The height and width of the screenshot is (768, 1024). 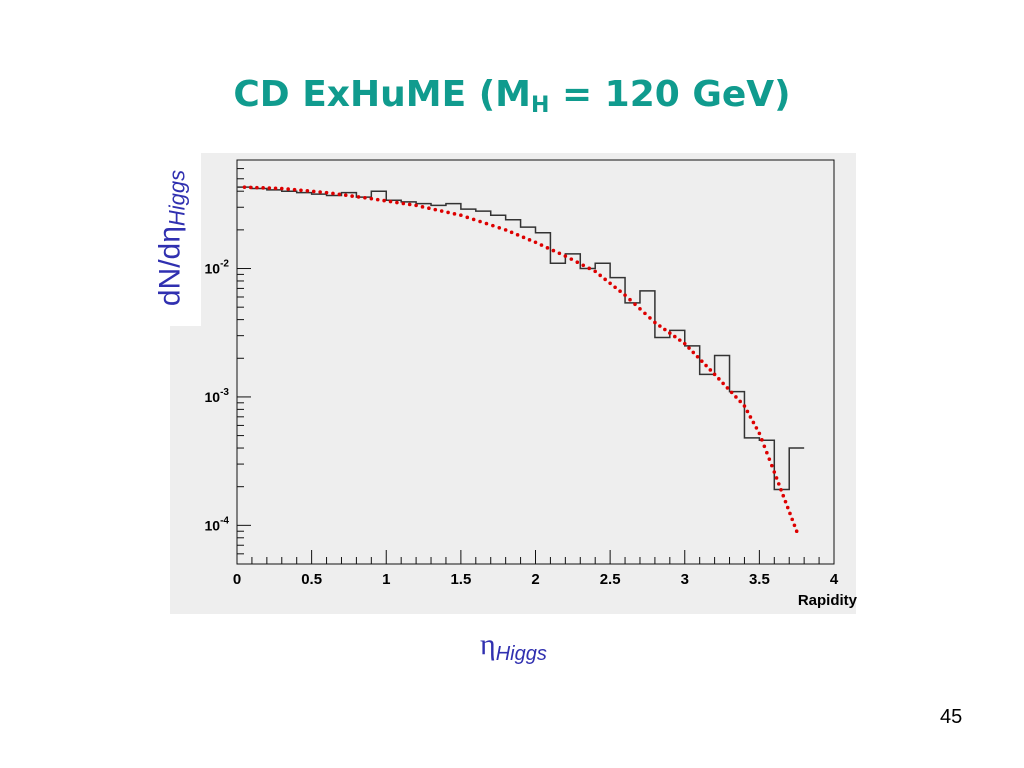 What do you see at coordinates (217, 396) in the screenshot?
I see `y-tick-labels: 10-4 10-3 10-2` at bounding box center [217, 396].